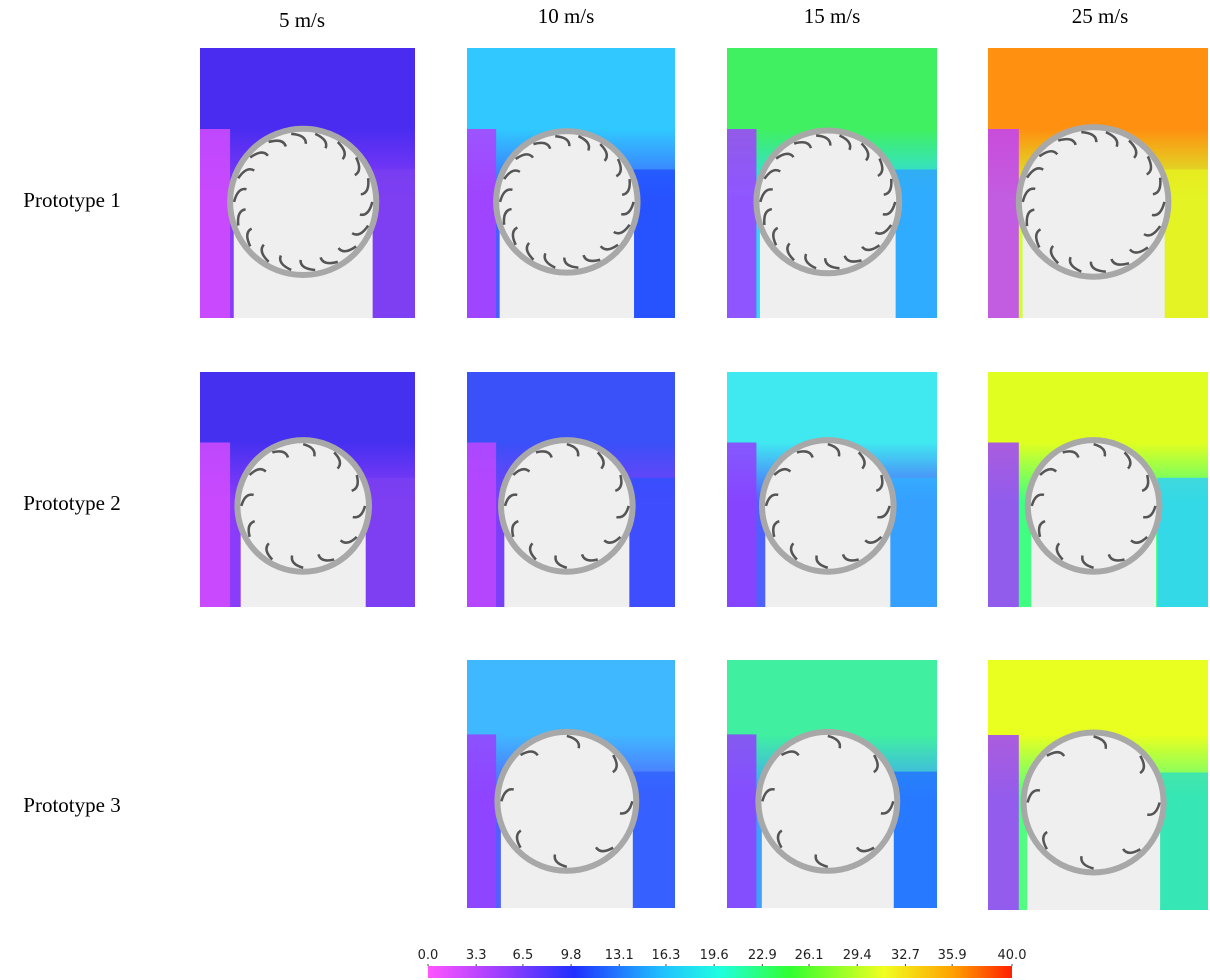 The height and width of the screenshot is (980, 1210). I want to click on colorbar-tick-label: 9.8, so click(571, 955).